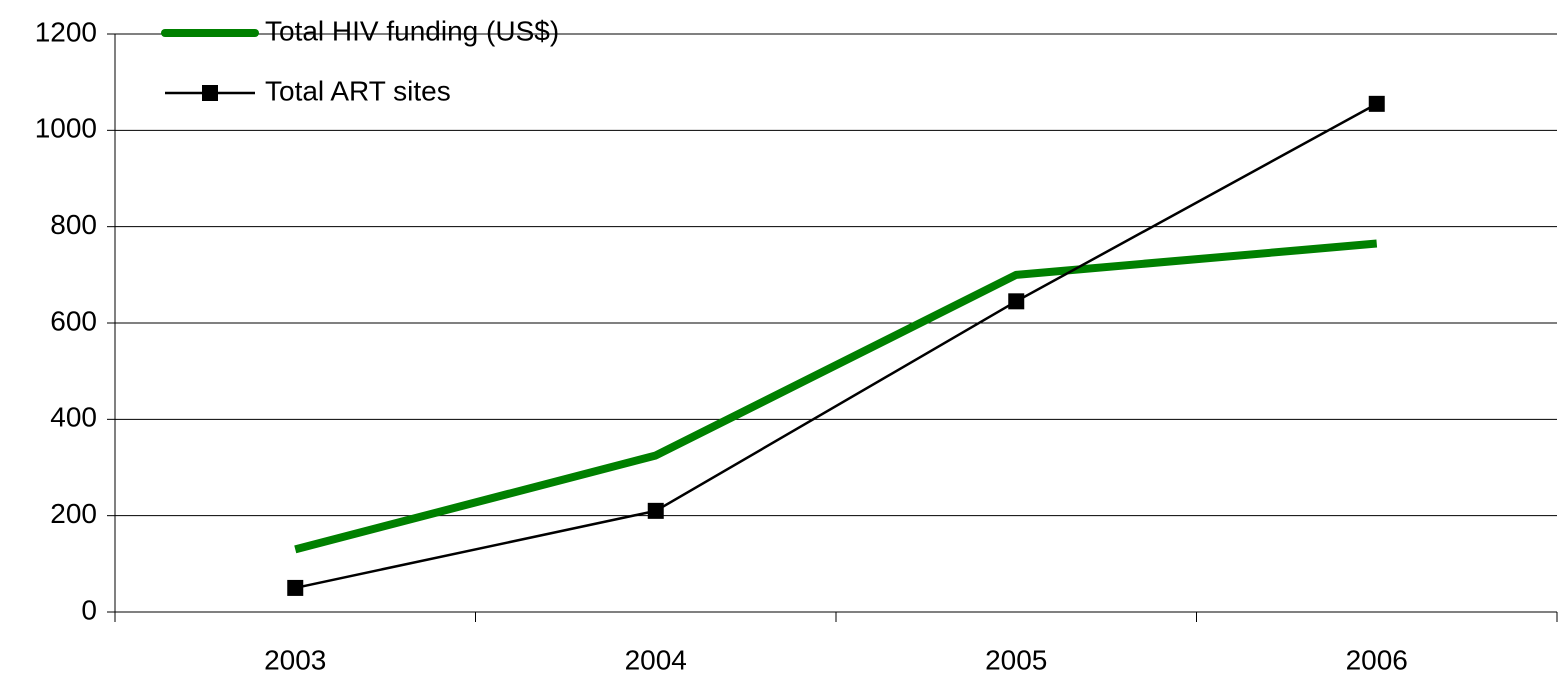 The width and height of the screenshot is (1558, 678). What do you see at coordinates (210, 93) in the screenshot?
I see `legend-marker` at bounding box center [210, 93].